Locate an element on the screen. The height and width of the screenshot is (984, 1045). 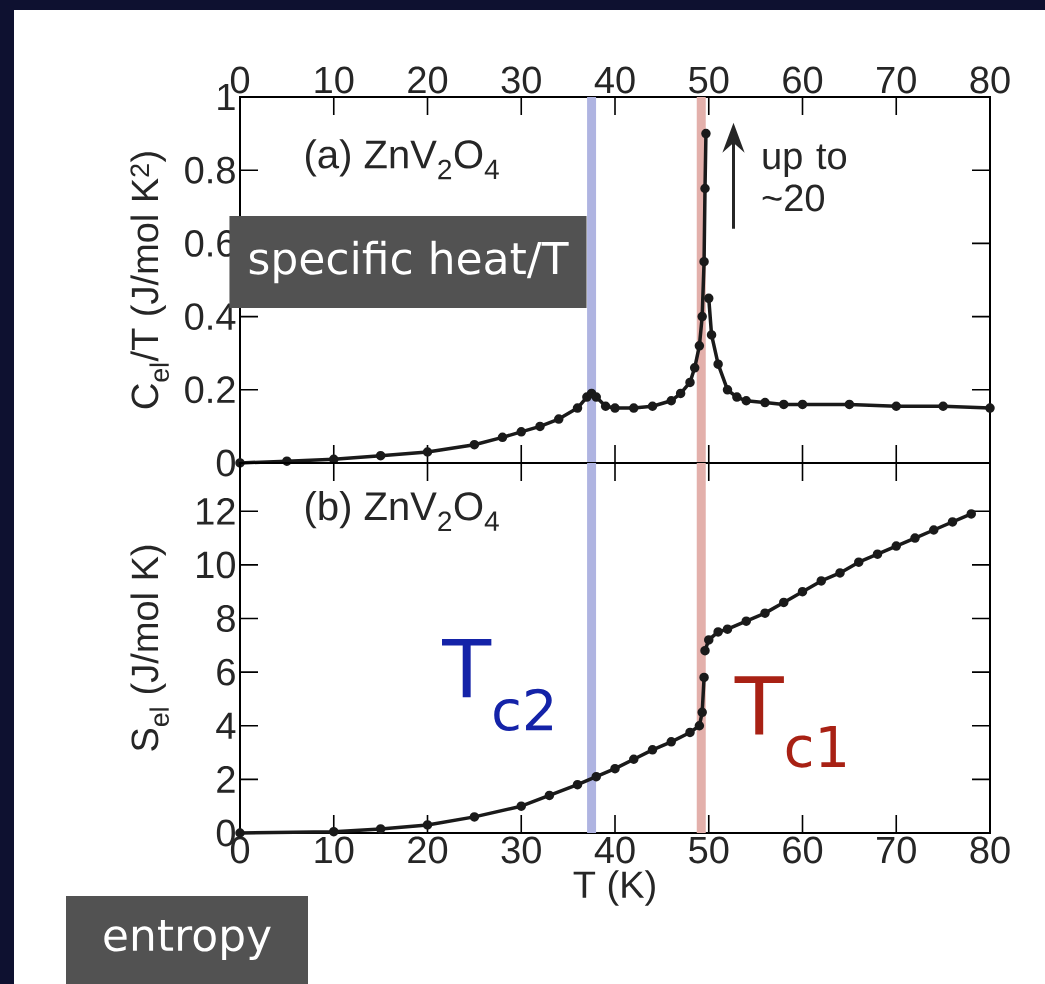
y-tick-label: 0.2 is located at coordinates (210, 390).